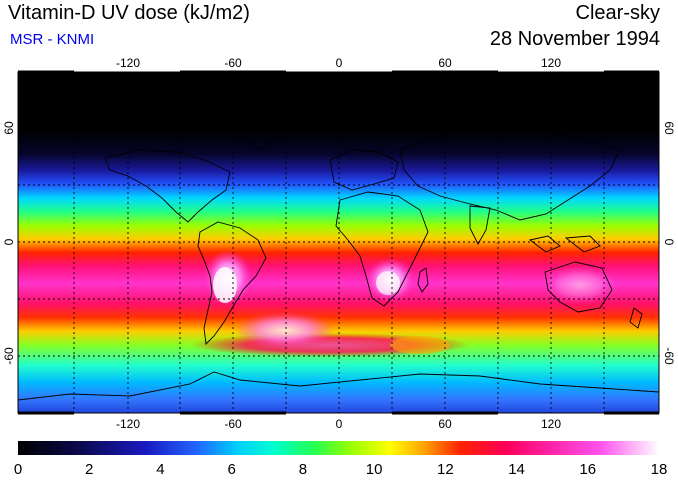 Image resolution: width=678 pixels, height=480 pixels. I want to click on colorbar-tick-label: 18, so click(659, 469).